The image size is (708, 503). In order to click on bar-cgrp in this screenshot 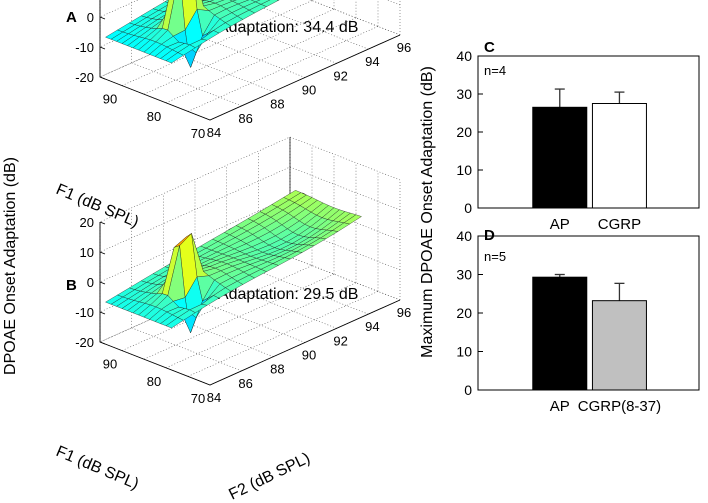, I will do `click(619, 156)`.